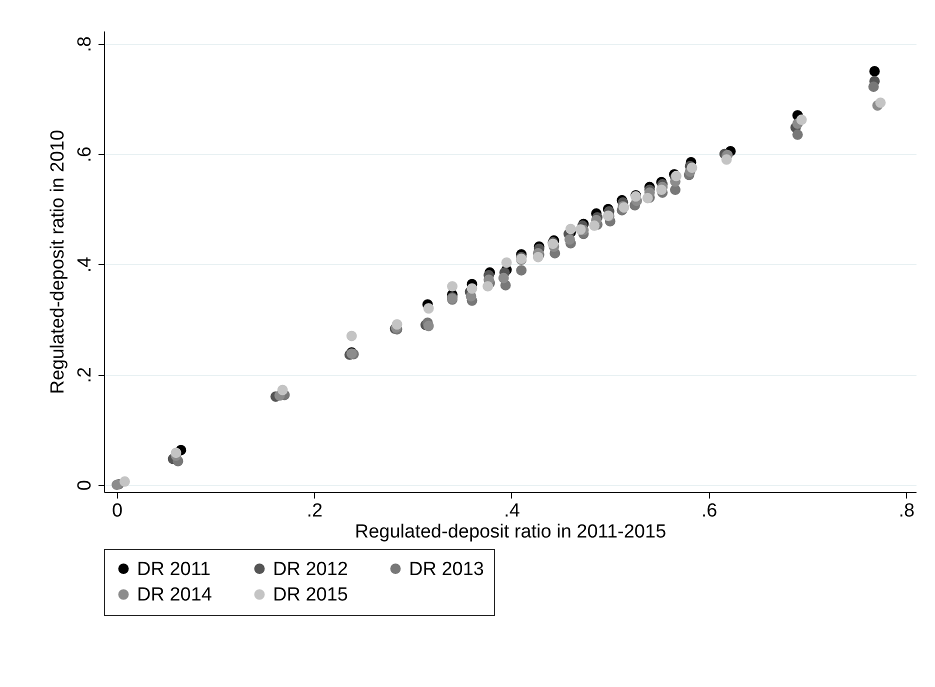 This screenshot has height=687, width=935. What do you see at coordinates (58, 262) in the screenshot?
I see `y-axis-title: Regulated-deposit ratio in 2010` at bounding box center [58, 262].